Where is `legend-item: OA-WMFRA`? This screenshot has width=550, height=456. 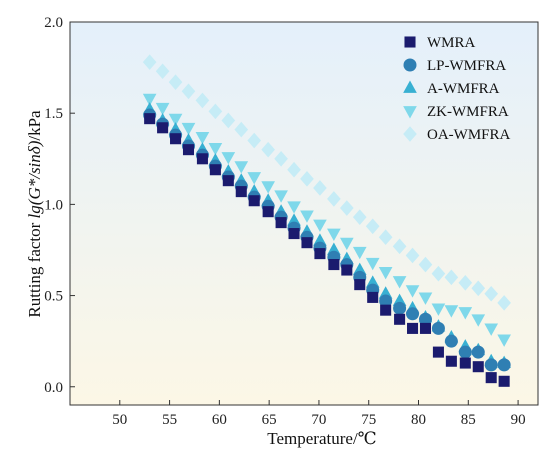
legend-item: OA-WMFRA is located at coordinates (457, 134).